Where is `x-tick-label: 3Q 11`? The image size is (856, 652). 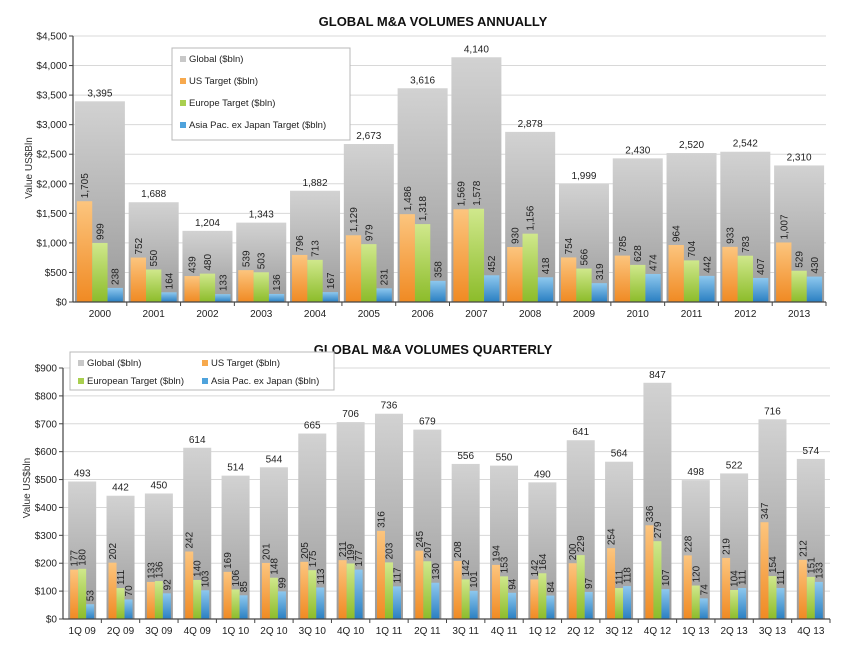 x-tick-label: 3Q 11 is located at coordinates (465, 631).